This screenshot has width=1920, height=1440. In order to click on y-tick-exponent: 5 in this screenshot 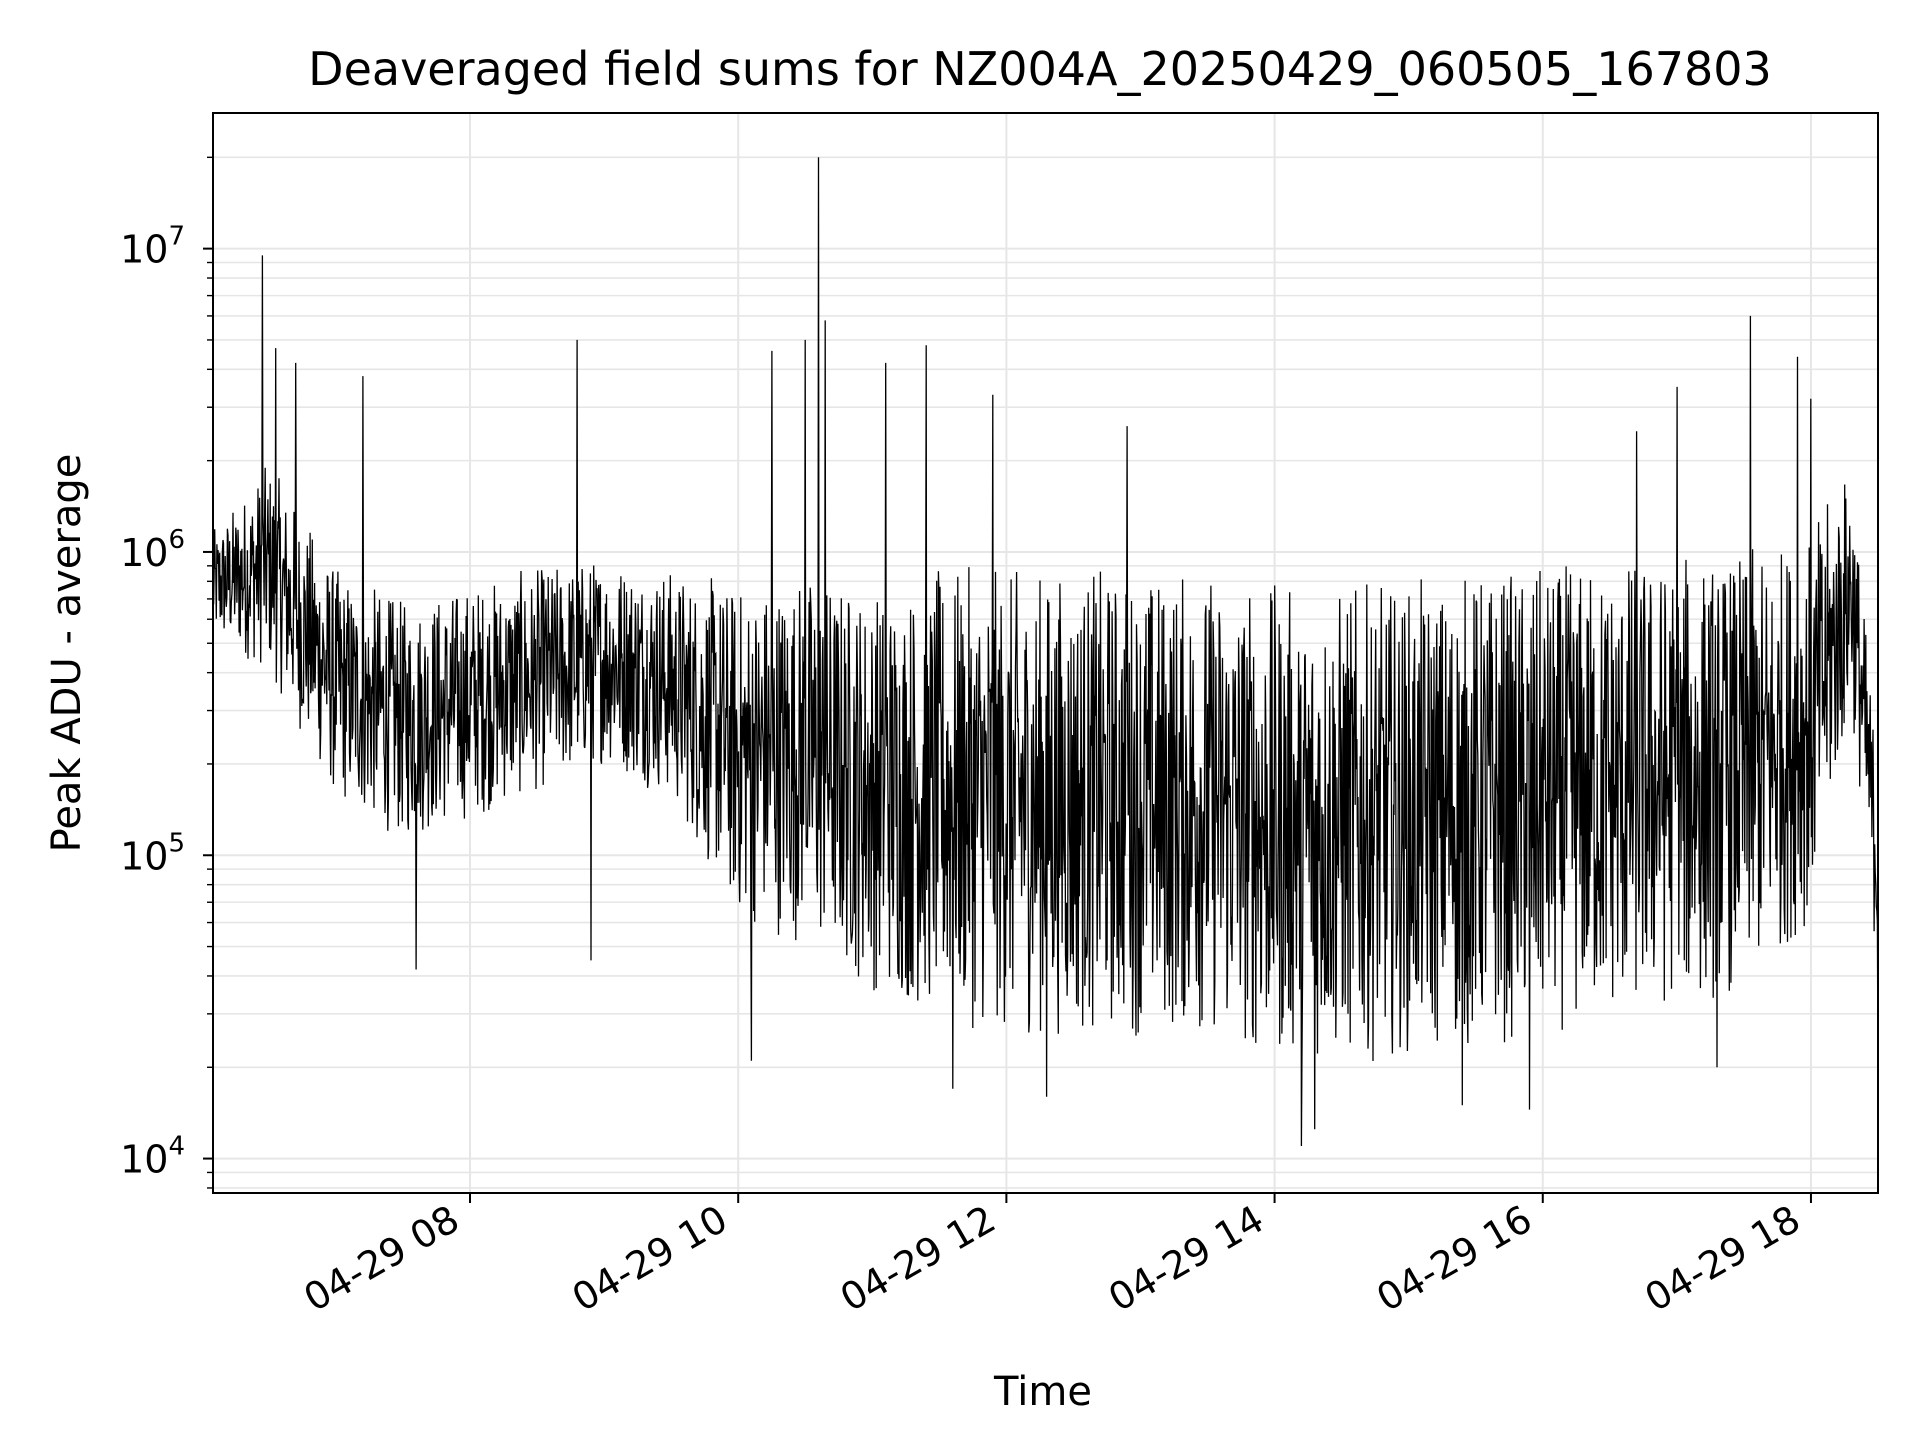, I will do `click(176, 843)`.